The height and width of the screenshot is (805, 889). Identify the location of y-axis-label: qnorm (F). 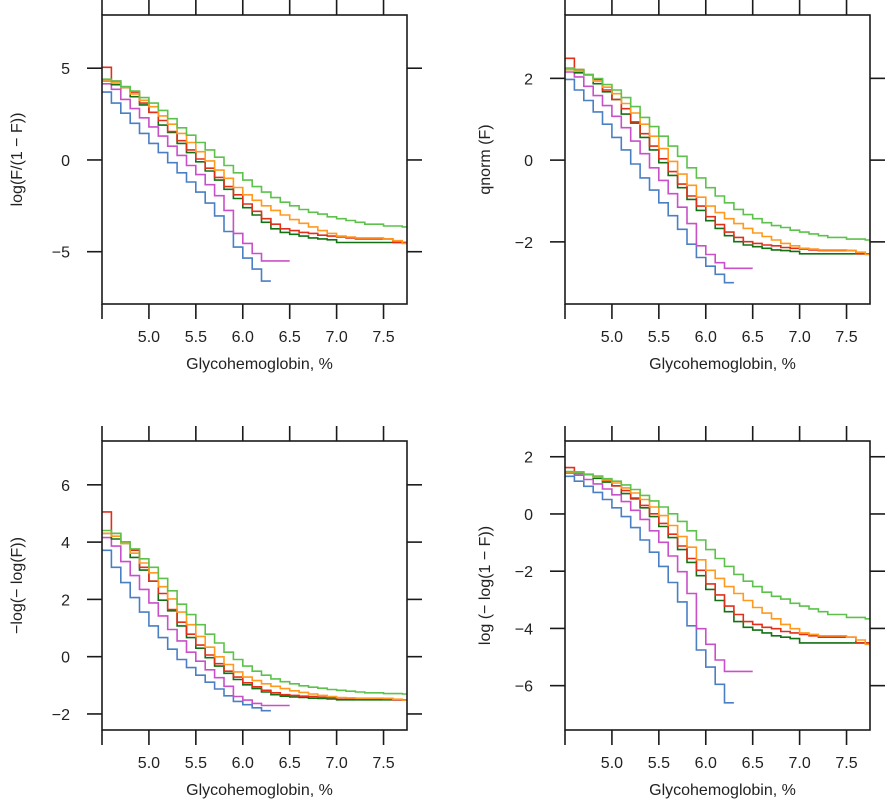
(485, 159).